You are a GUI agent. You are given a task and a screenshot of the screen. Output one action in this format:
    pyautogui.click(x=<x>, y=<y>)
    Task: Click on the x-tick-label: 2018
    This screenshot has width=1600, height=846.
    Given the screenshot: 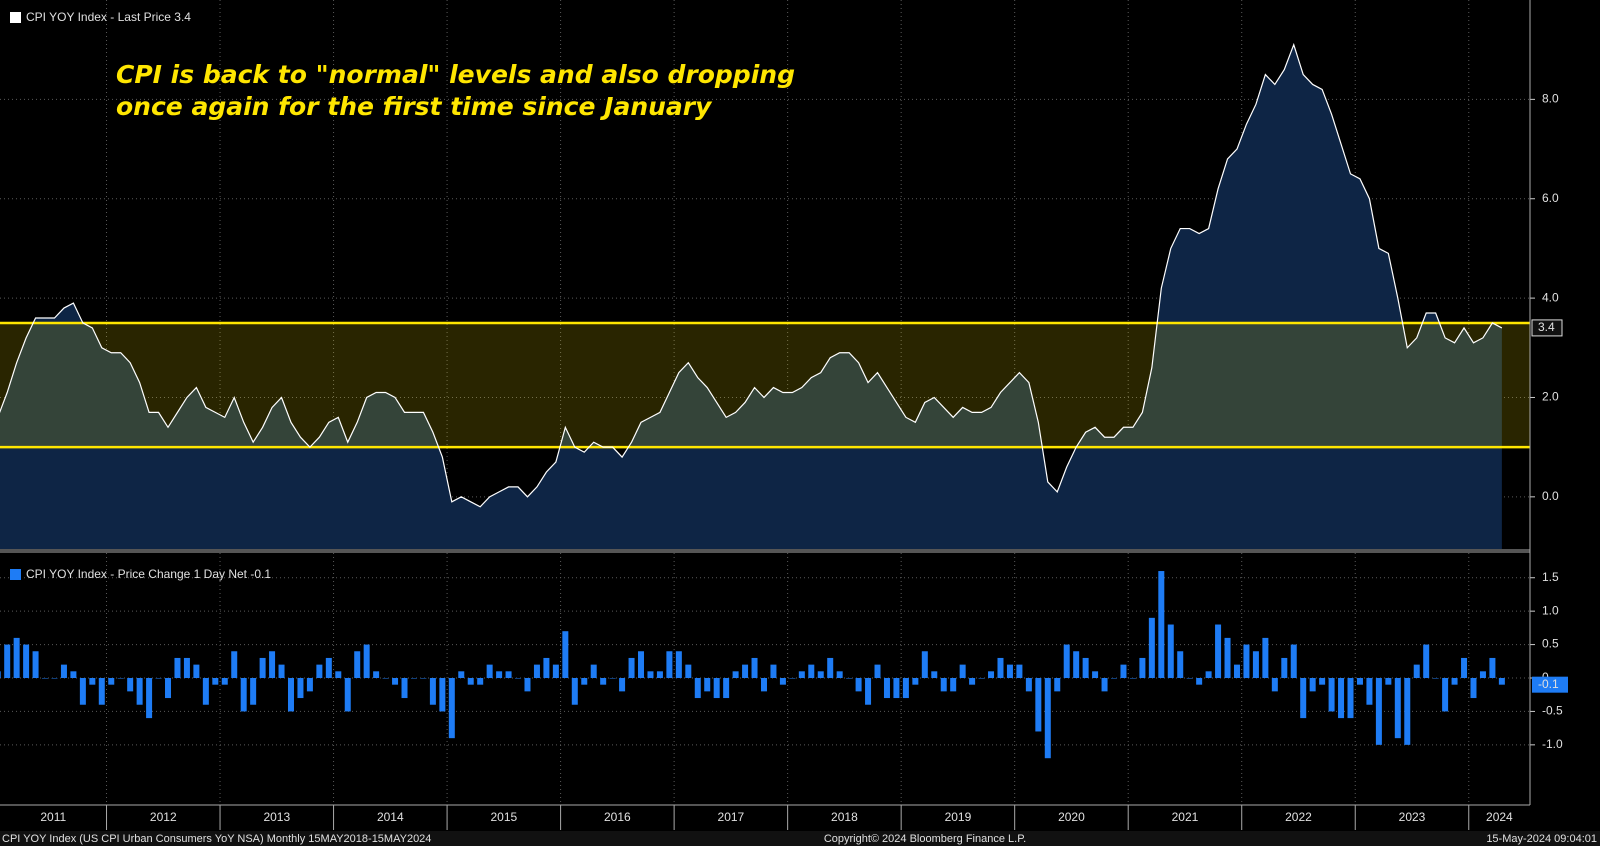 What is the action you would take?
    pyautogui.click(x=844, y=817)
    